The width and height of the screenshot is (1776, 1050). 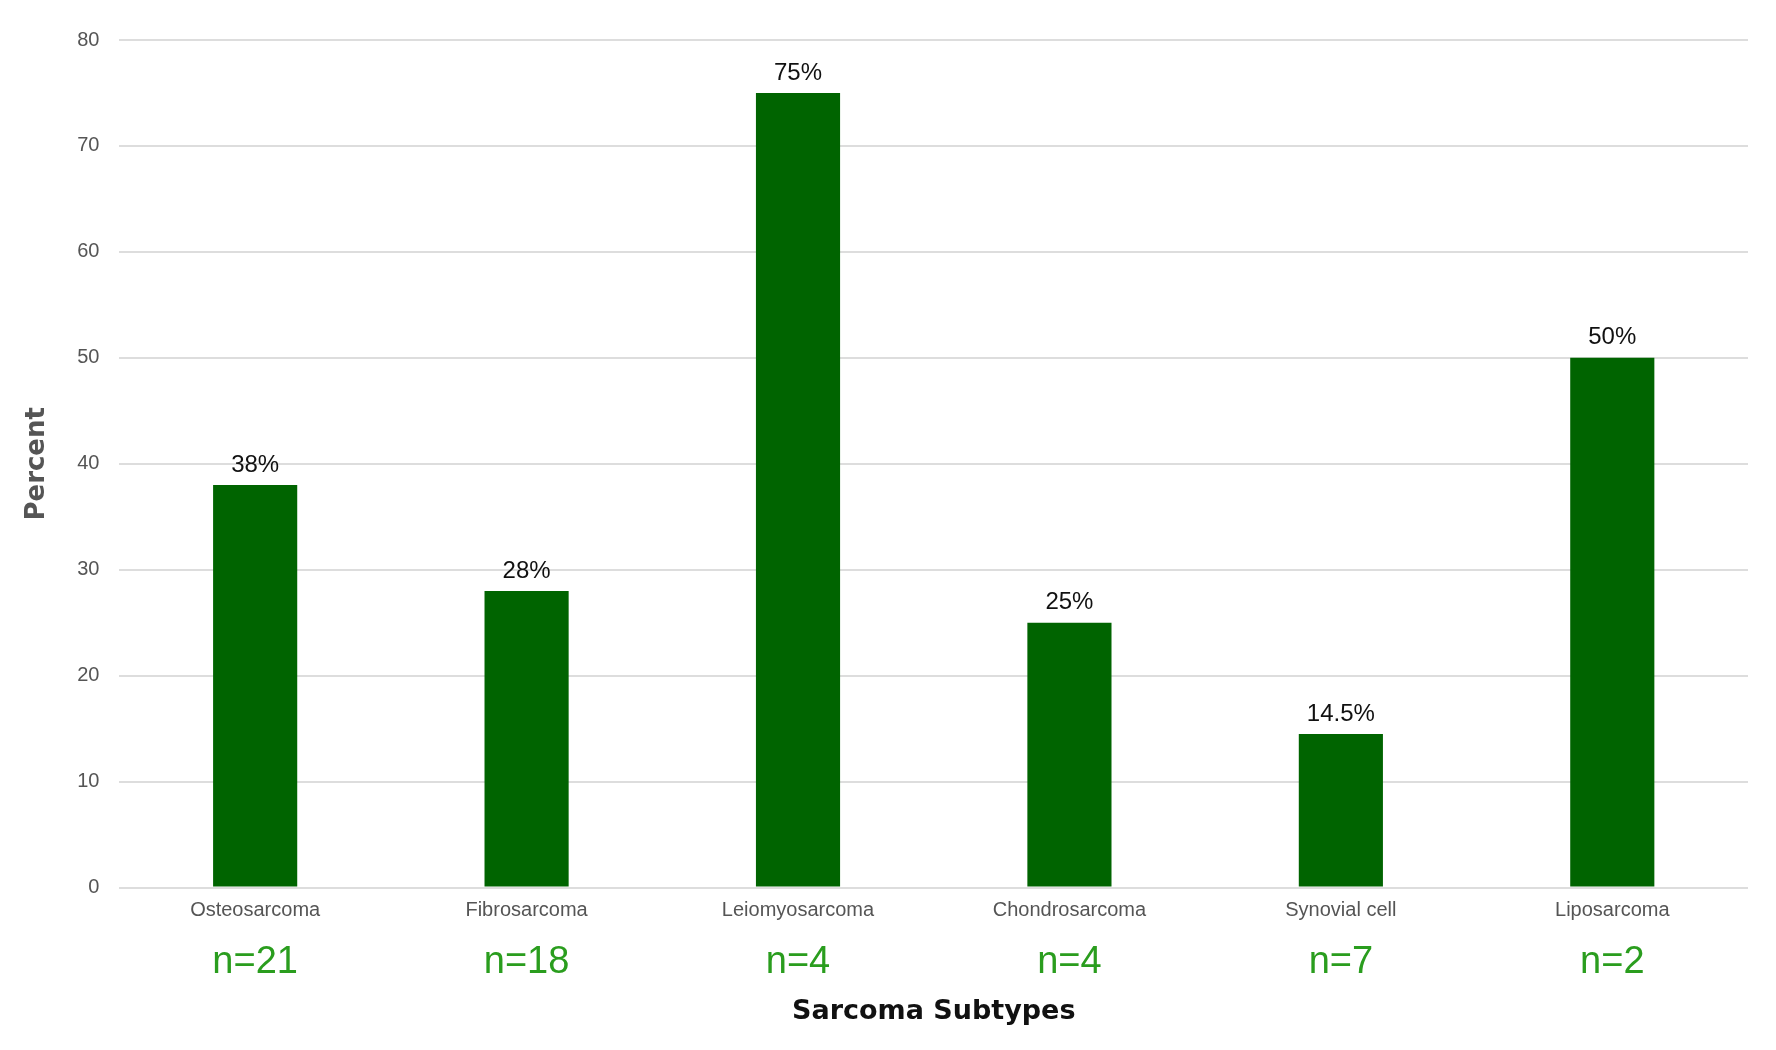 I want to click on x-tick-label: Chondrosarcoma, so click(x=1070, y=909).